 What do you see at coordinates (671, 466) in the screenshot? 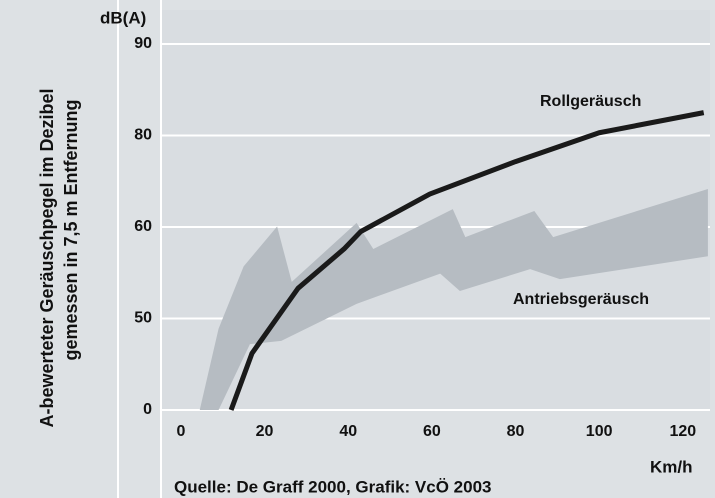
I see `x-axis-label: Km/h` at bounding box center [671, 466].